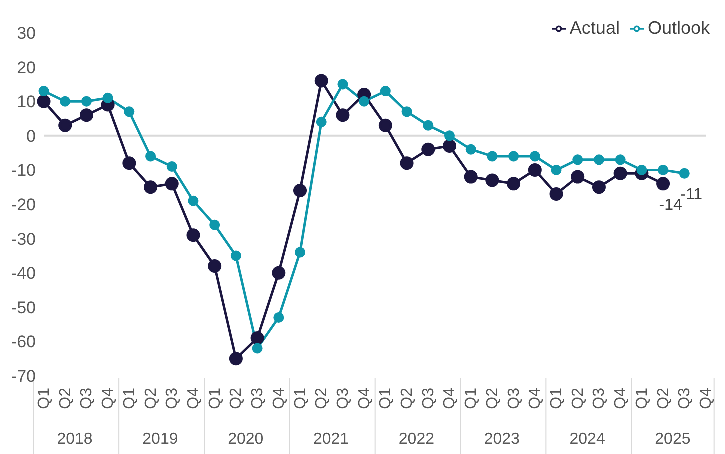 The image size is (725, 454). Describe the element at coordinates (31, 136) in the screenshot. I see `y-tick-label: 0` at that location.